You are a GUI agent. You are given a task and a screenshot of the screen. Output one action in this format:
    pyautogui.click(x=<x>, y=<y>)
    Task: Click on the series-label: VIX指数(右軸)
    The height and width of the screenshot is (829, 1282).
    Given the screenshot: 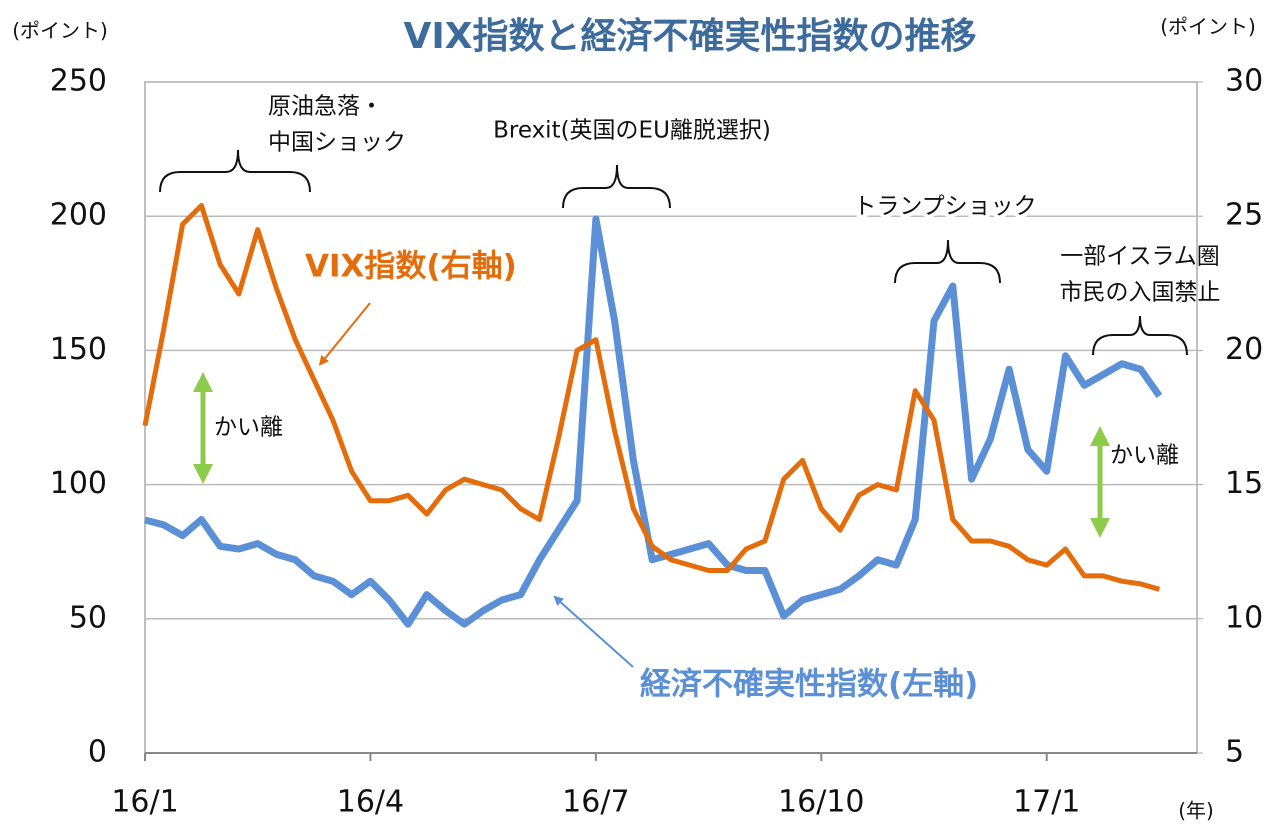 What is the action you would take?
    pyautogui.click(x=411, y=267)
    